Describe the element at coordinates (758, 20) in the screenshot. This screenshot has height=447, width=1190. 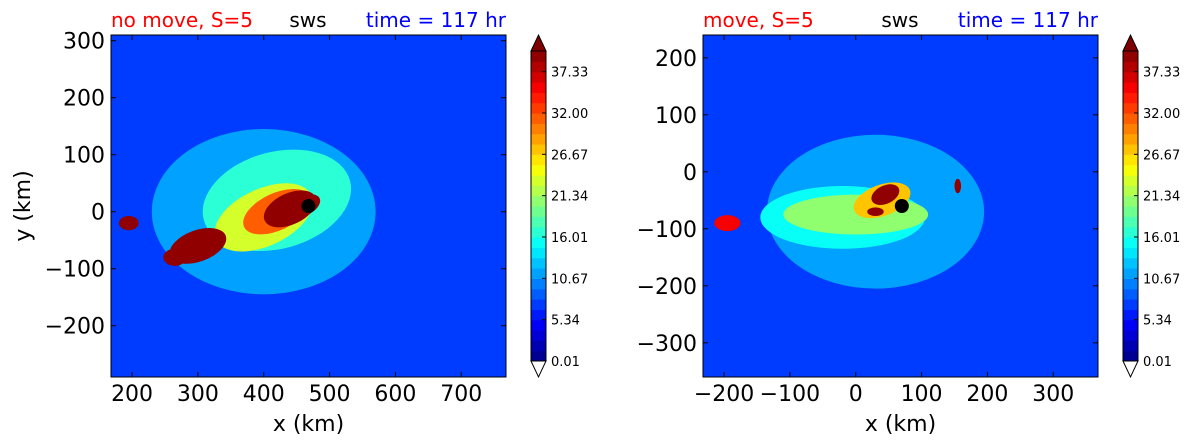
I see `title-left: move, S=5` at that location.